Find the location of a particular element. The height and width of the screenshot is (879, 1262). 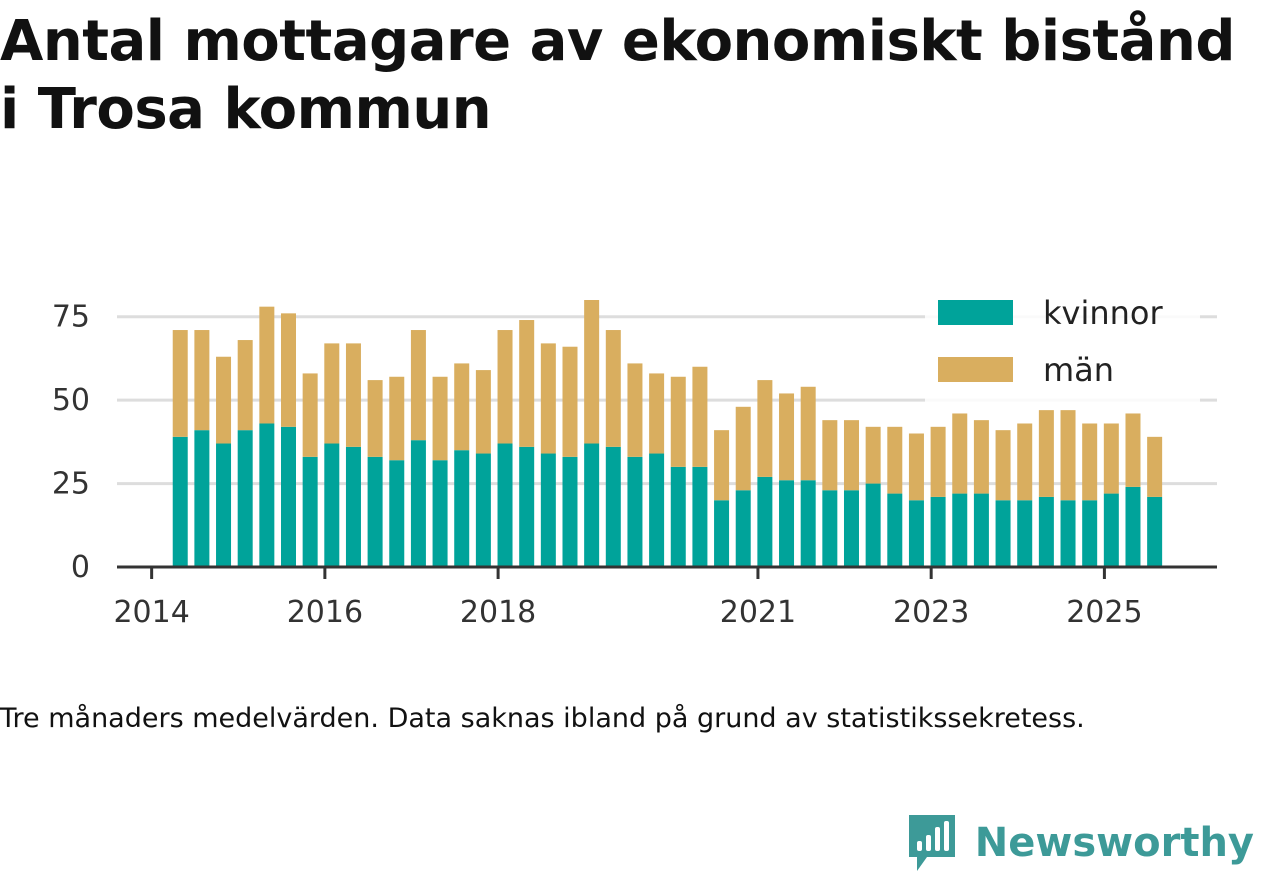

y-tick-label: 50 is located at coordinates (71, 400).